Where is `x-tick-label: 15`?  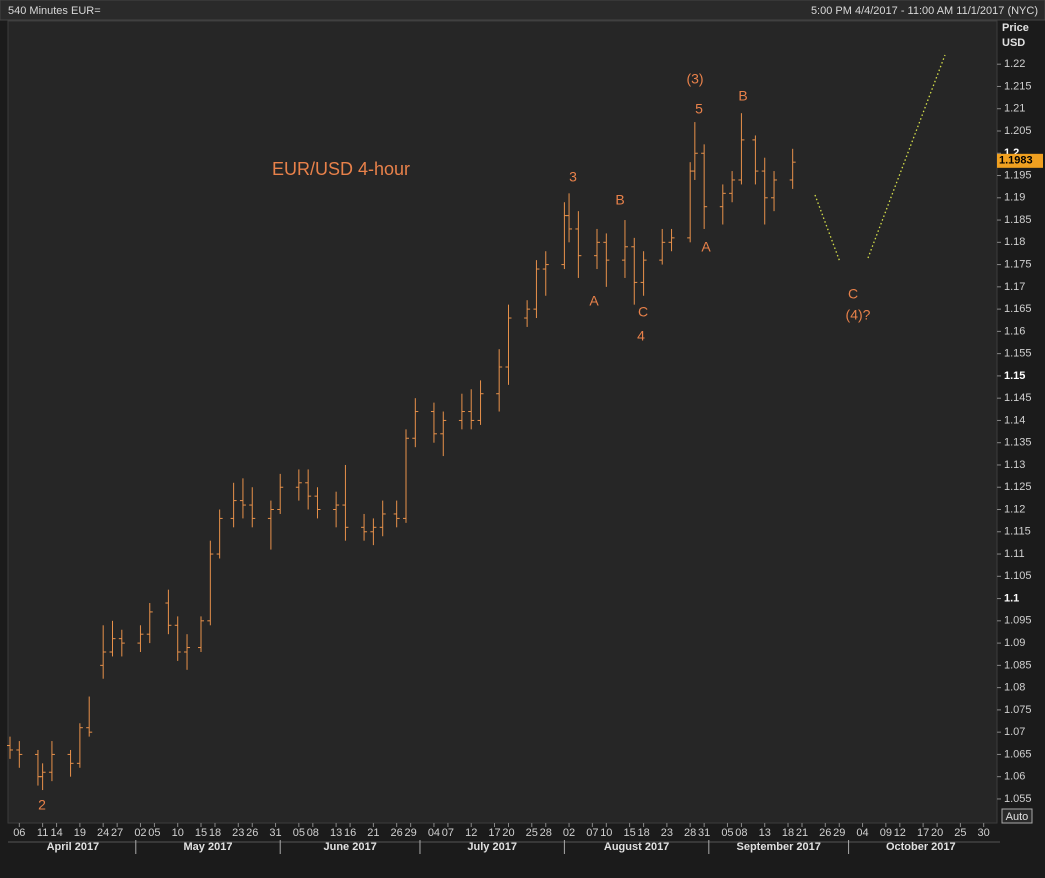 x-tick-label: 15 is located at coordinates (201, 833).